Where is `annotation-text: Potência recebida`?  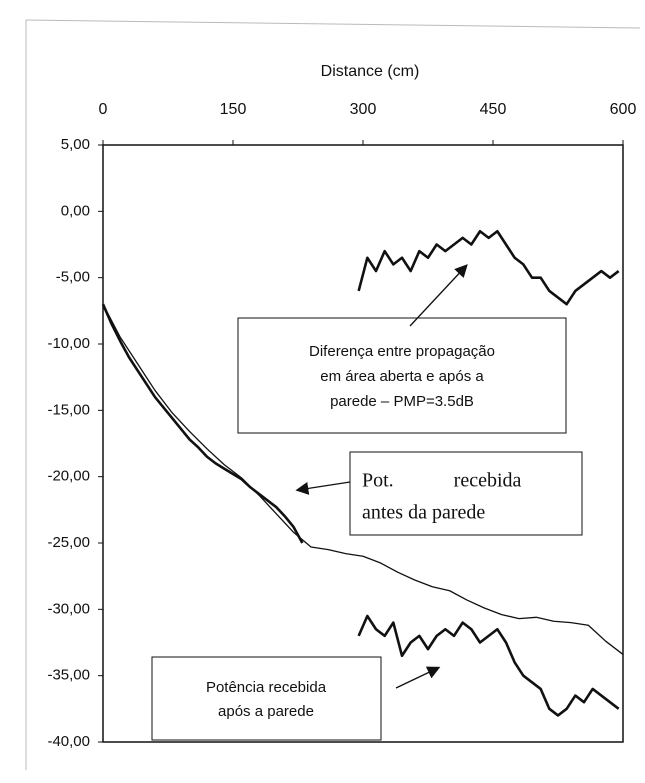
annotation-text: Potência recebida is located at coordinates (266, 687).